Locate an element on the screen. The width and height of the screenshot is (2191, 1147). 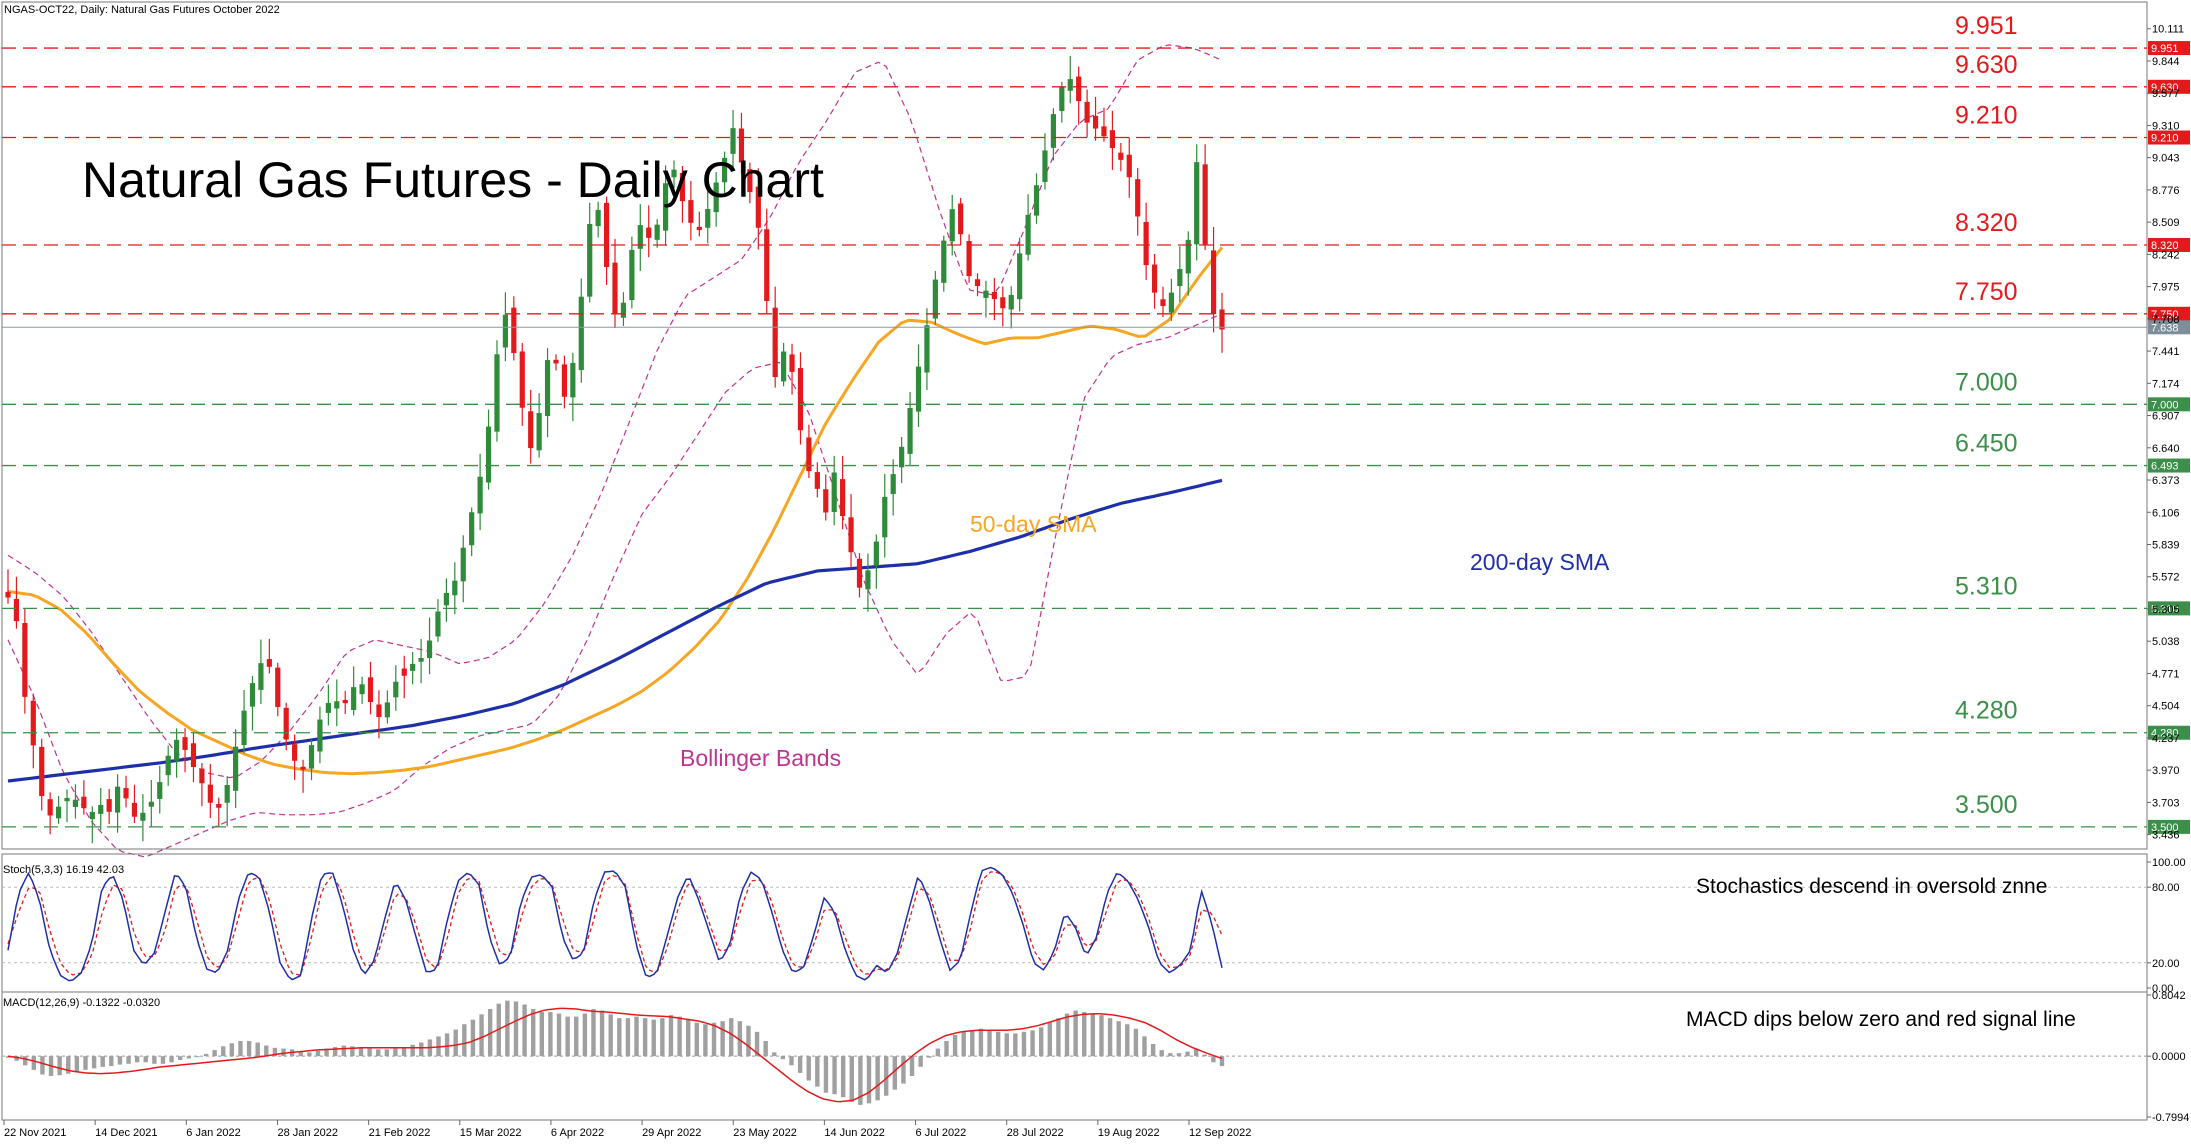
price-axis-label: 8.776 is located at coordinates (2166, 191).